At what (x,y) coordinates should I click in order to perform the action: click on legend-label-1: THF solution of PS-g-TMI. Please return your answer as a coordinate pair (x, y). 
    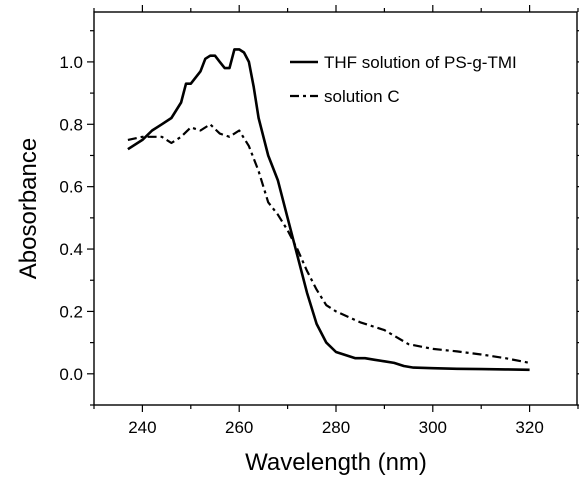
    Looking at the image, I should click on (420, 62).